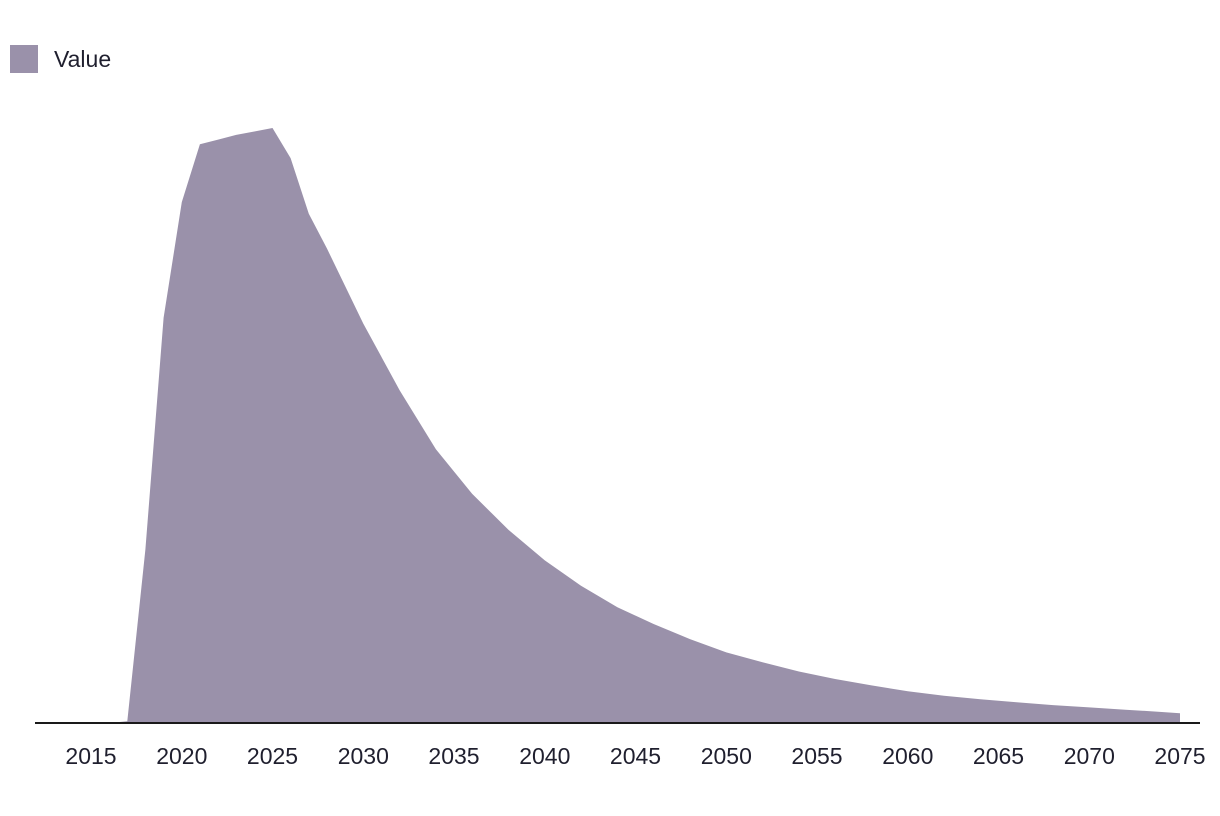 The height and width of the screenshot is (816, 1220). I want to click on x-tick-label-2045: 2045, so click(635, 756).